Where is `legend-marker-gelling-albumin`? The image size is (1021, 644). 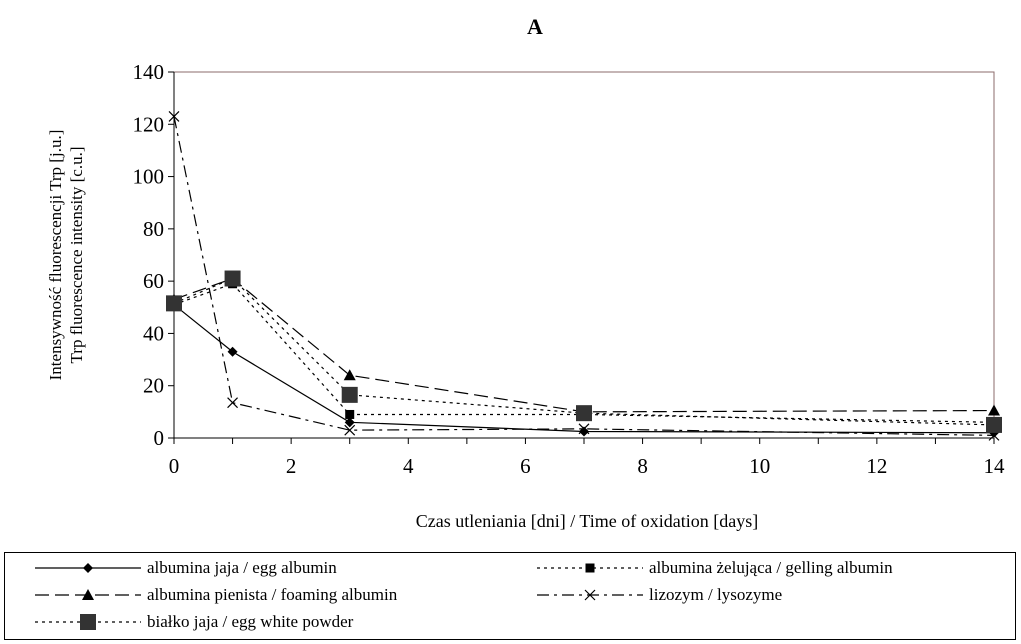 legend-marker-gelling-albumin is located at coordinates (590, 568).